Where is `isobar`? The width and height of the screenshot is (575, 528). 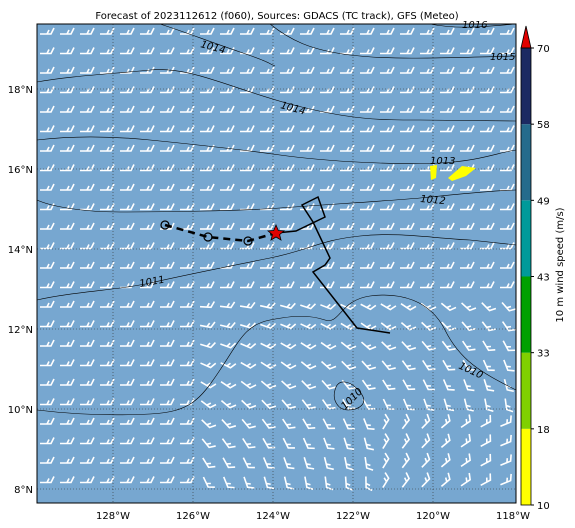 isobar is located at coordinates (349, 396).